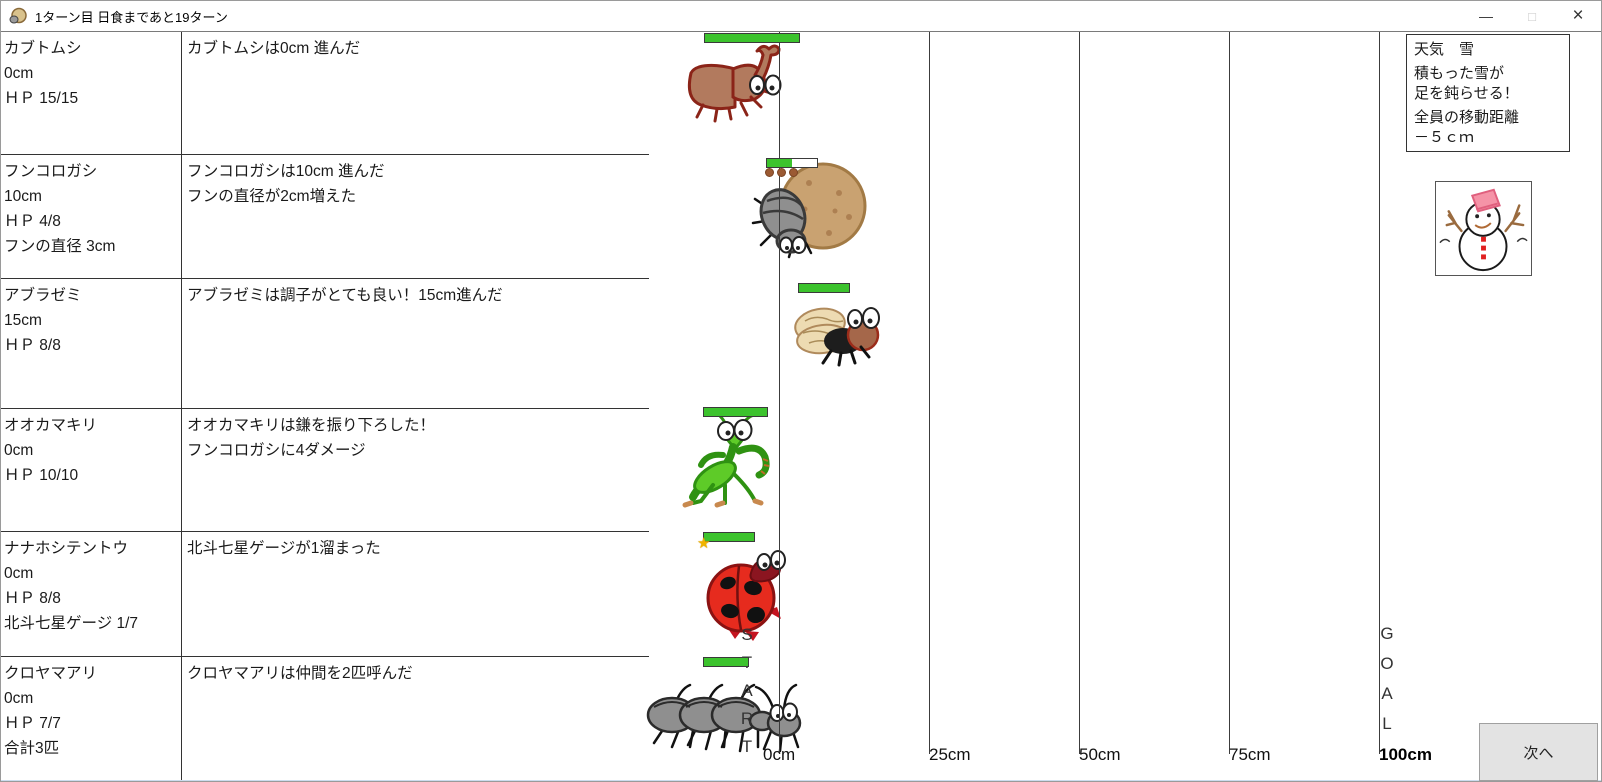 Image resolution: width=1602 pixels, height=782 pixels. I want to click on weather-line: 積もった雪が, so click(1459, 73).